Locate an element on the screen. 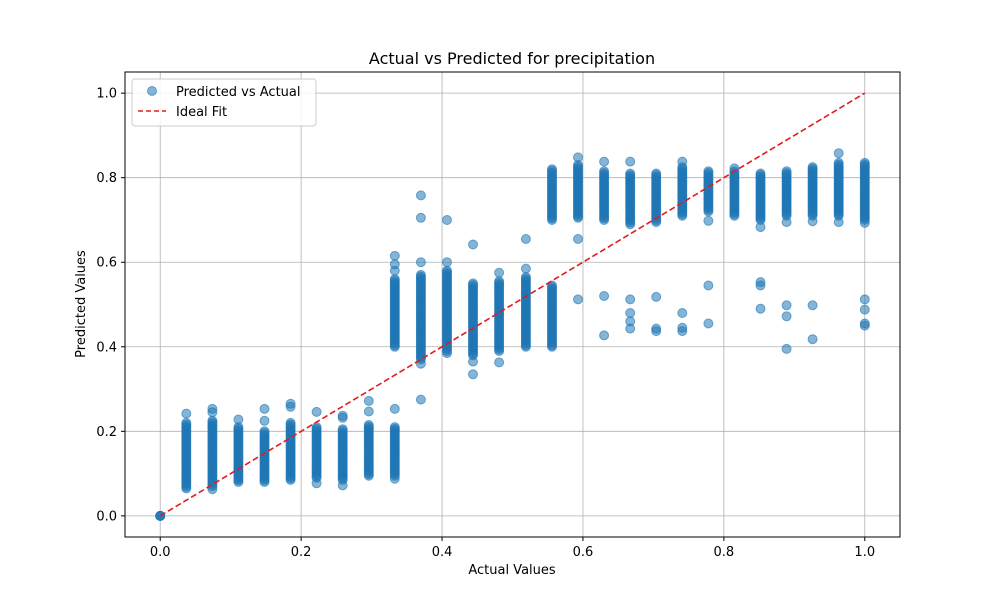 This screenshot has width=1000, height=600. legend-box is located at coordinates (224, 102).